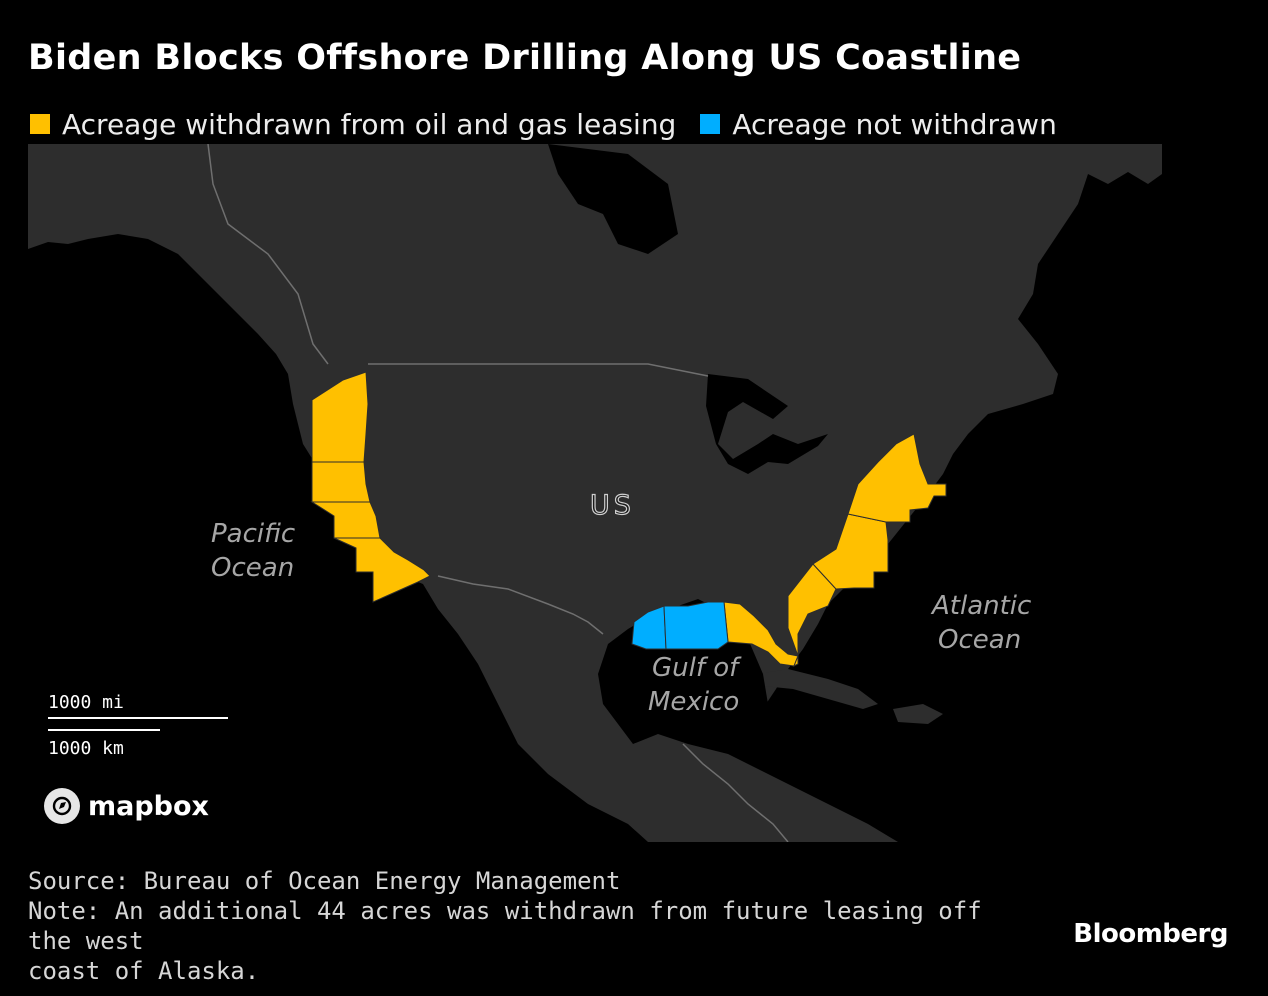  I want to click on border-alaska-canada, so click(268, 254).